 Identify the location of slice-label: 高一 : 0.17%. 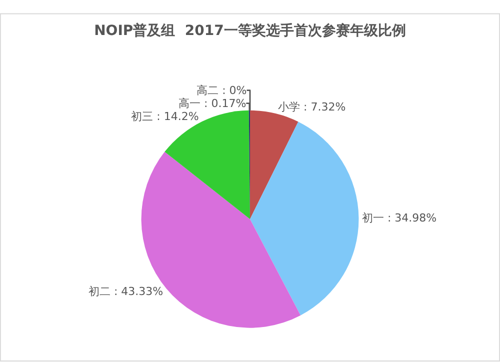
(212, 103).